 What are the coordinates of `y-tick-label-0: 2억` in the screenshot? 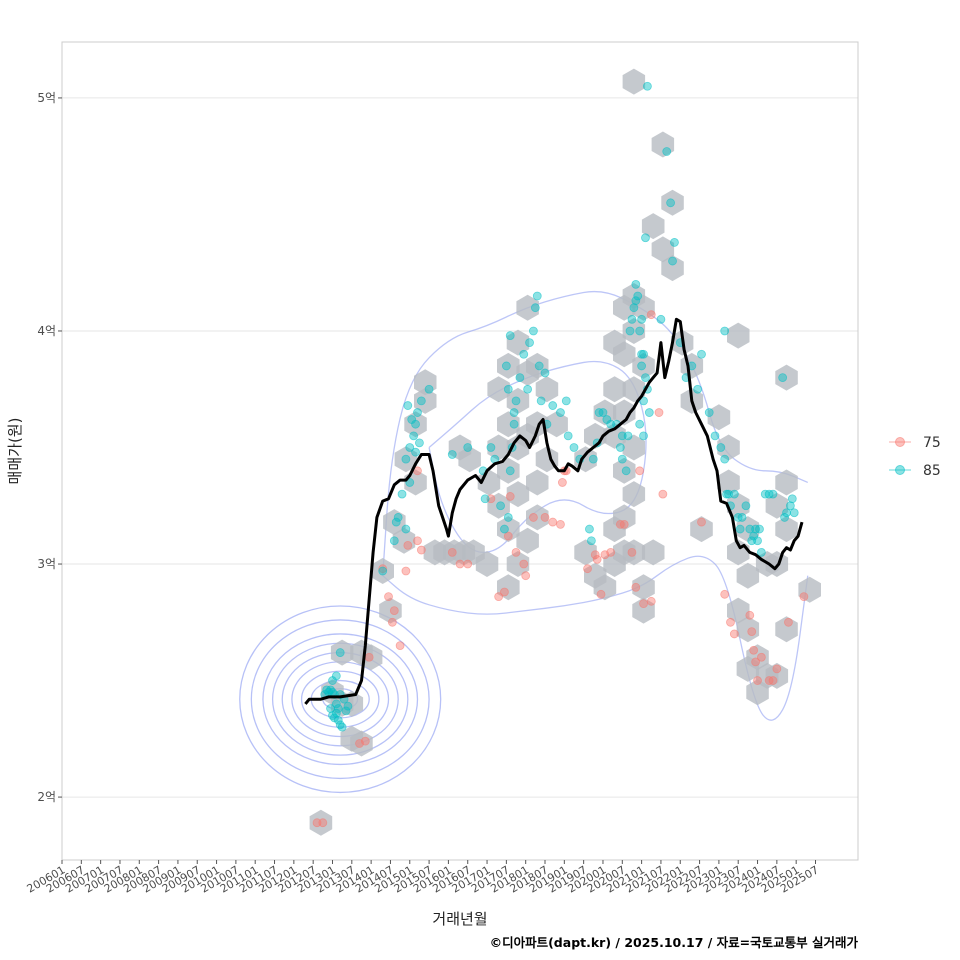 It's located at (46, 797).